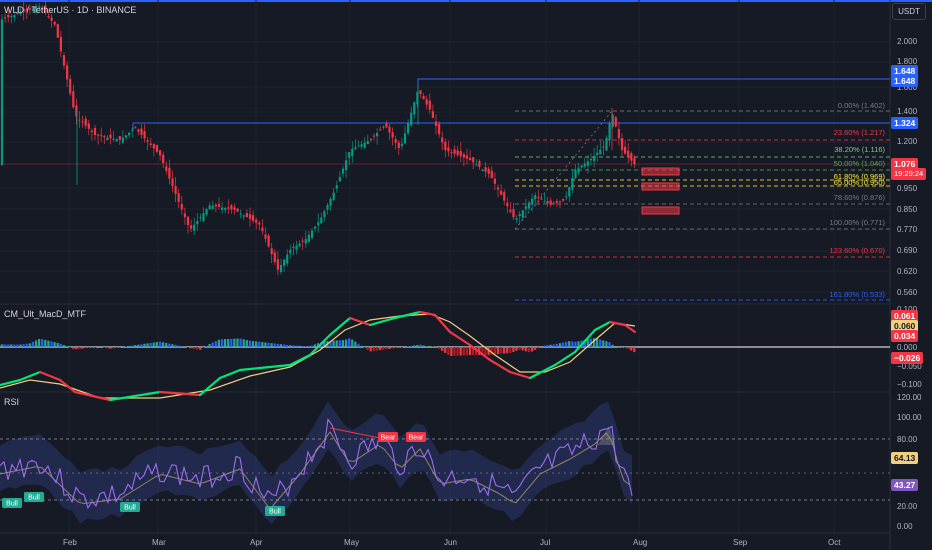  I want to click on bear-divergence-line, so click(355, 433).